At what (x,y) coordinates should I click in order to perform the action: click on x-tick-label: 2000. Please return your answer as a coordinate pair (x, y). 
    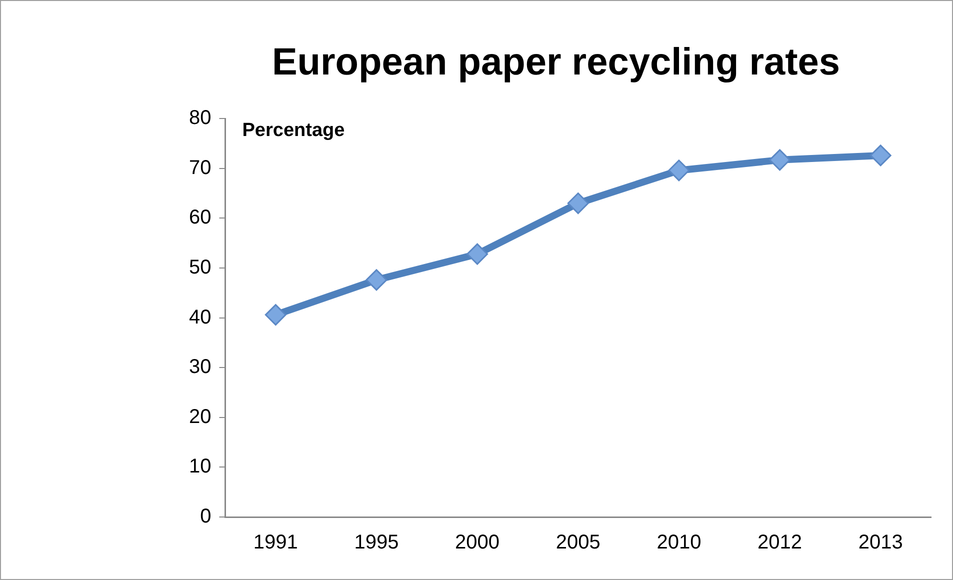
    Looking at the image, I should click on (477, 543).